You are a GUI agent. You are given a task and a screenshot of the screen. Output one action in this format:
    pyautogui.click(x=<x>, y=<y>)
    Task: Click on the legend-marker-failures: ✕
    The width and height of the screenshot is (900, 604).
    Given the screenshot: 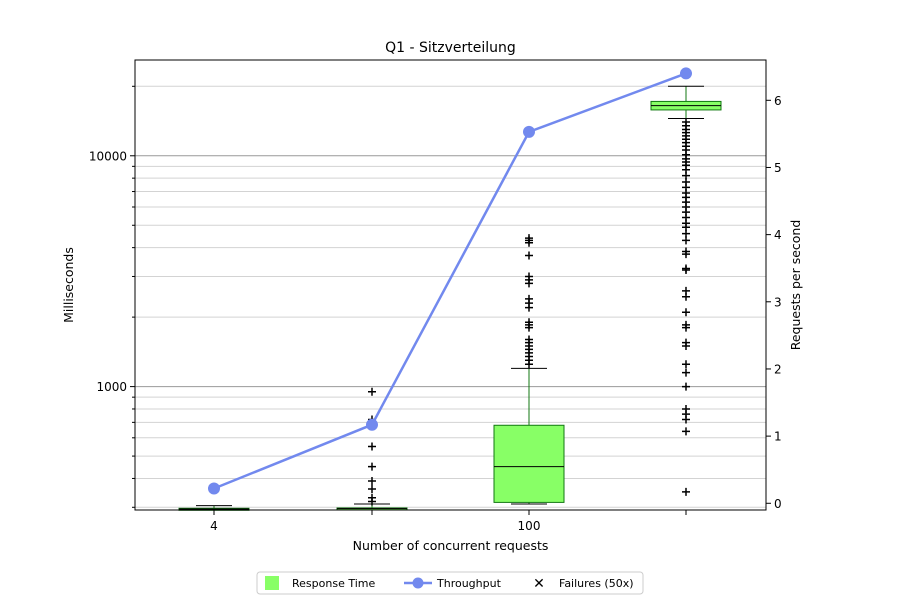 What is the action you would take?
    pyautogui.click(x=539, y=584)
    